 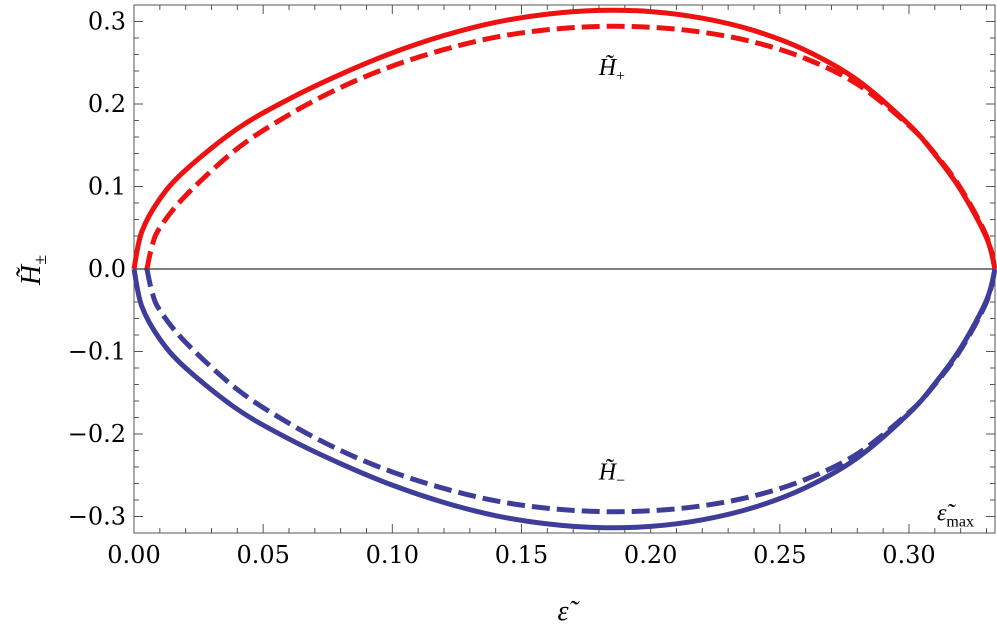 I want to click on x-tick-label: 0.30, so click(x=908, y=555).